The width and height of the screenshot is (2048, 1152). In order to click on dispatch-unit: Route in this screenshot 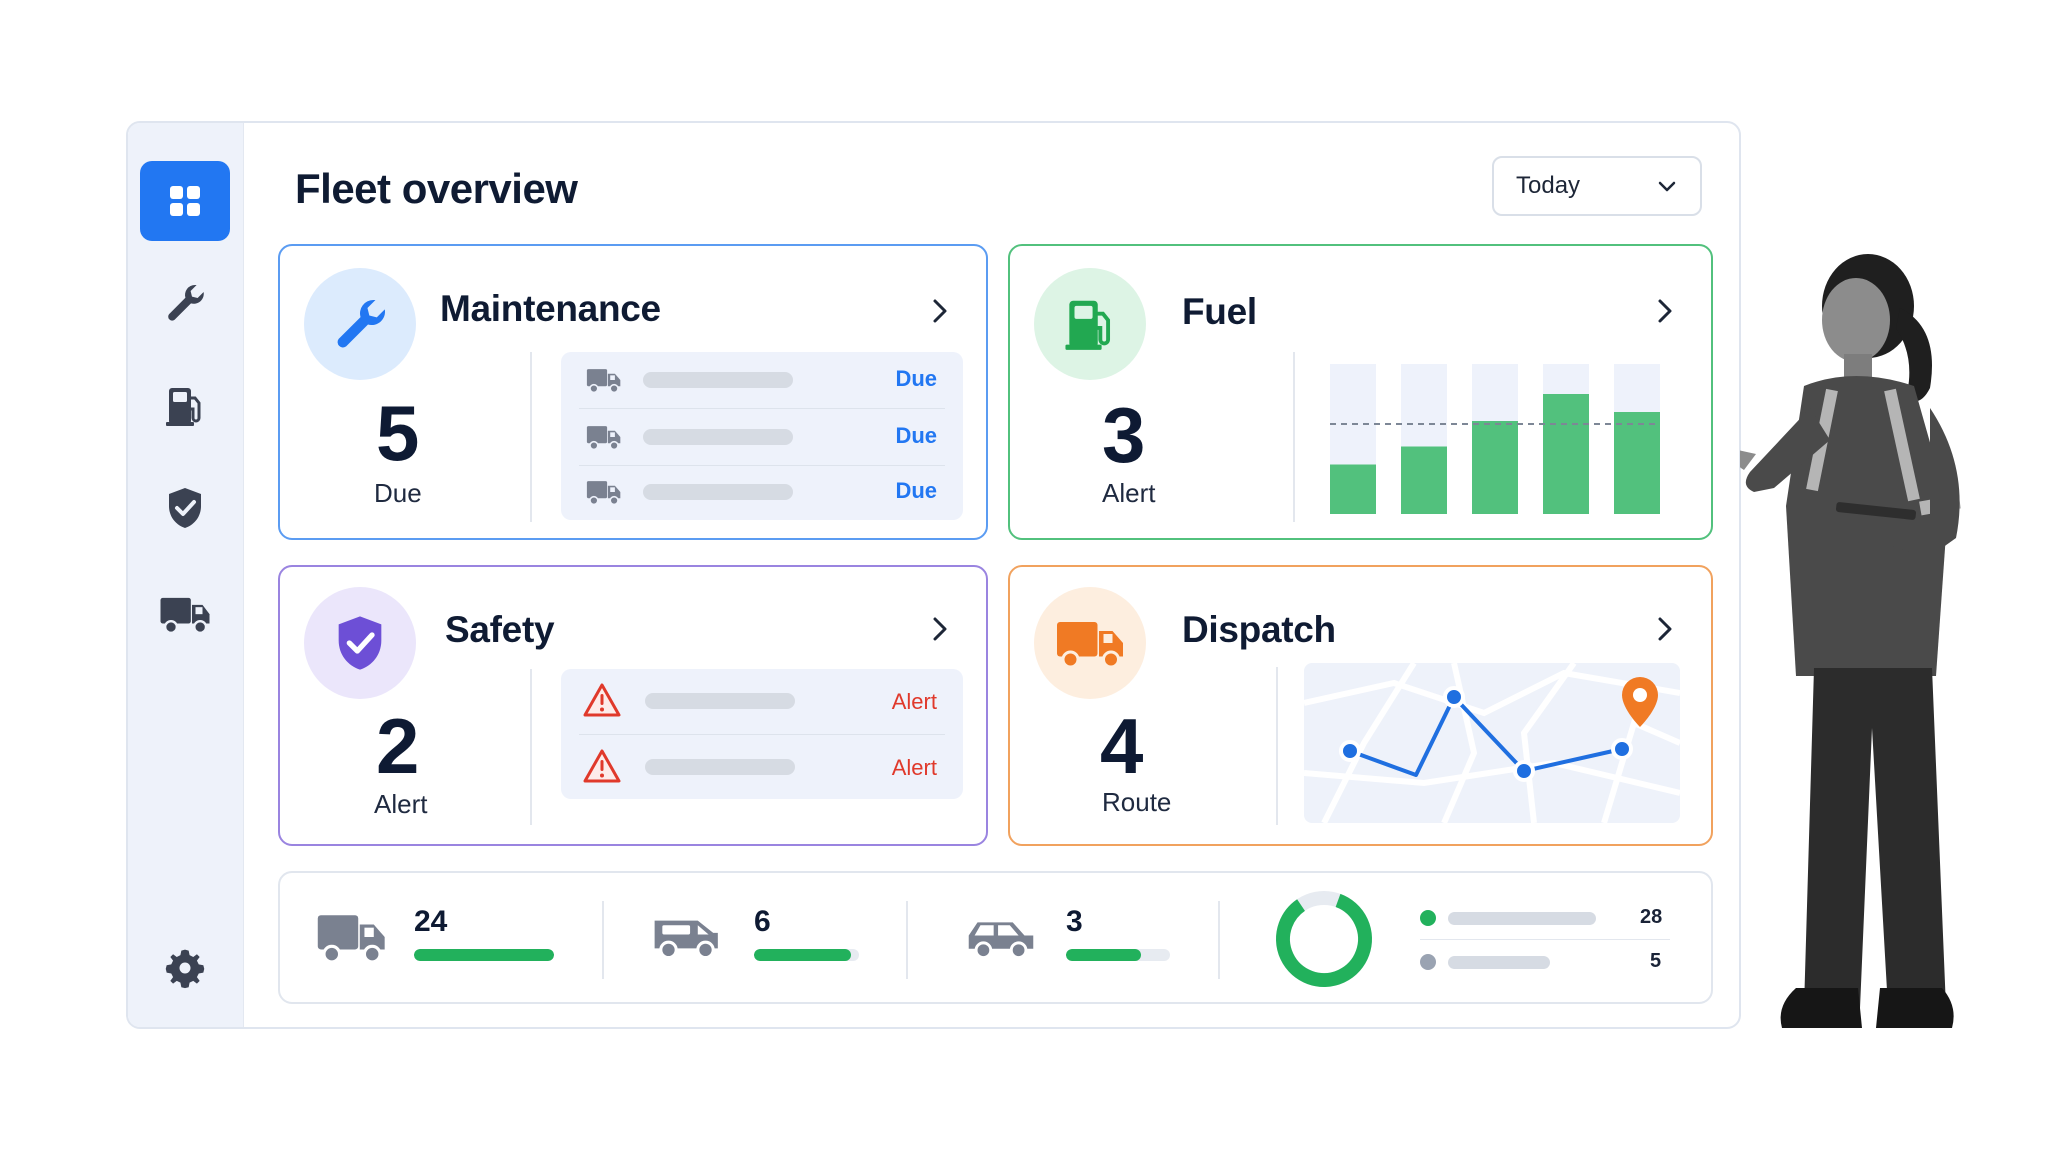, I will do `click(1137, 802)`.